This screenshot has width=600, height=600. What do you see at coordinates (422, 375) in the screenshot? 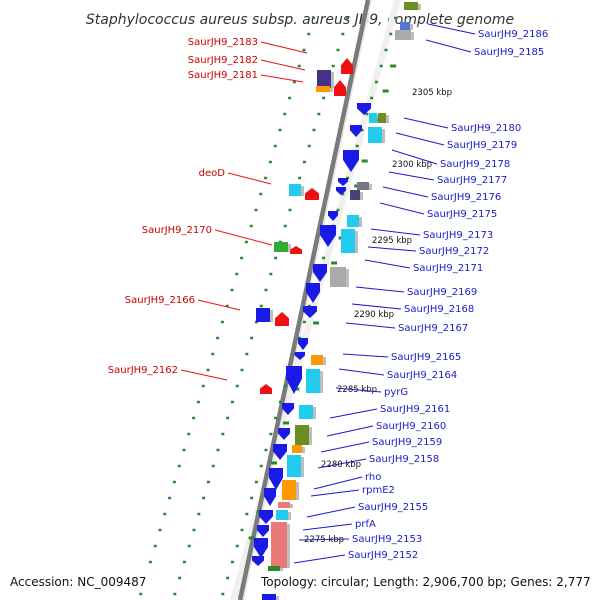
I see `gene-label-reverse: SaurJH9_2164` at bounding box center [422, 375].